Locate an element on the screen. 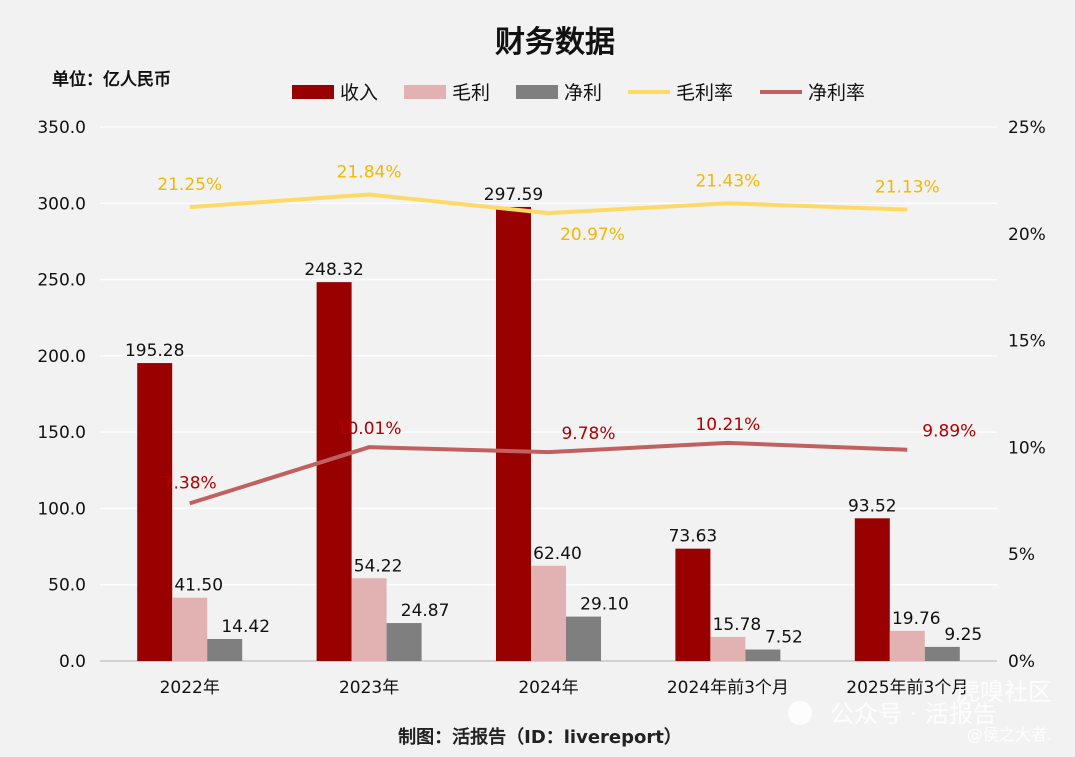  y-left-tick-label: 350.0 is located at coordinates (61, 128).